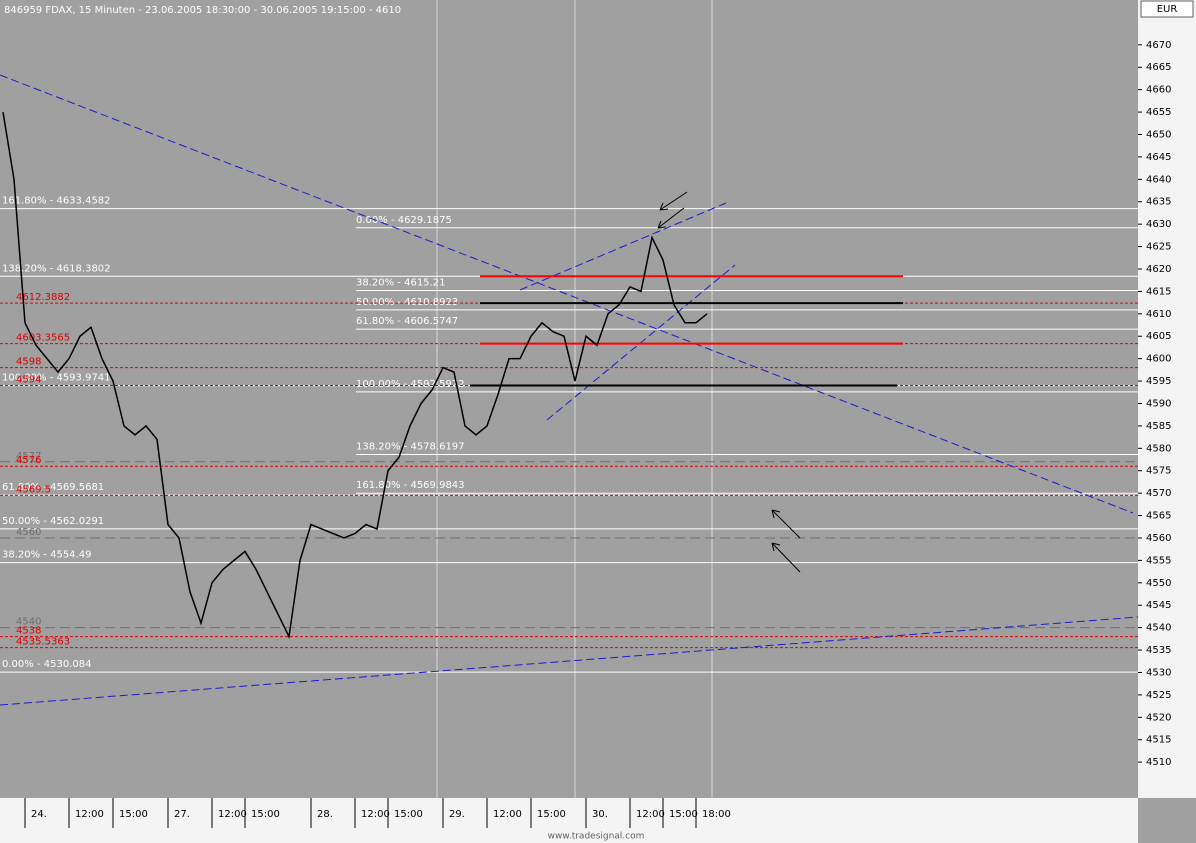 The width and height of the screenshot is (1196, 843). What do you see at coordinates (569, 820) in the screenshot?
I see `x-axis-panel` at bounding box center [569, 820].